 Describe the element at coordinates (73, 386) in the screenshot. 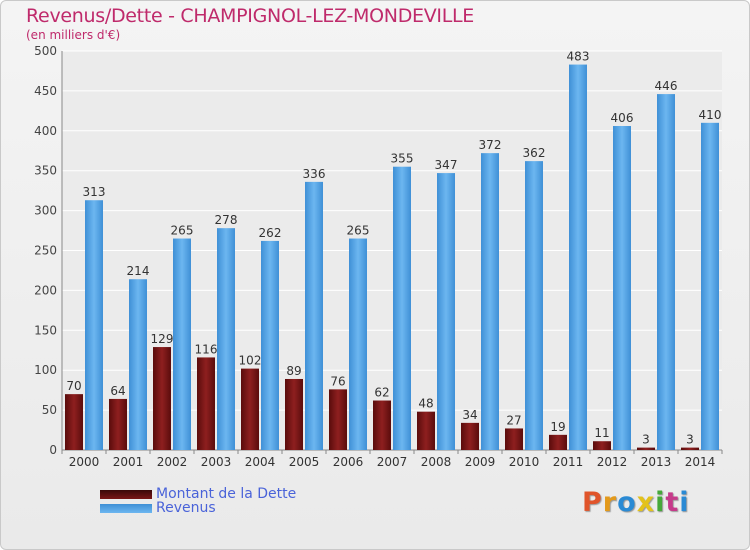

I see `data-label-dette-2000: 70` at that location.